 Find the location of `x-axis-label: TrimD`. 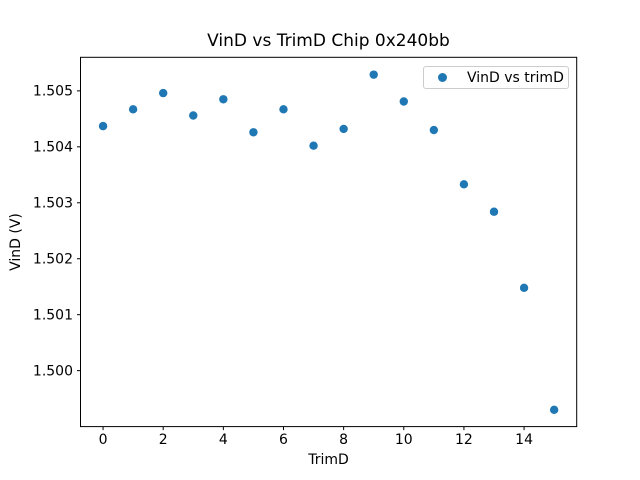

x-axis-label: TrimD is located at coordinates (328, 460).